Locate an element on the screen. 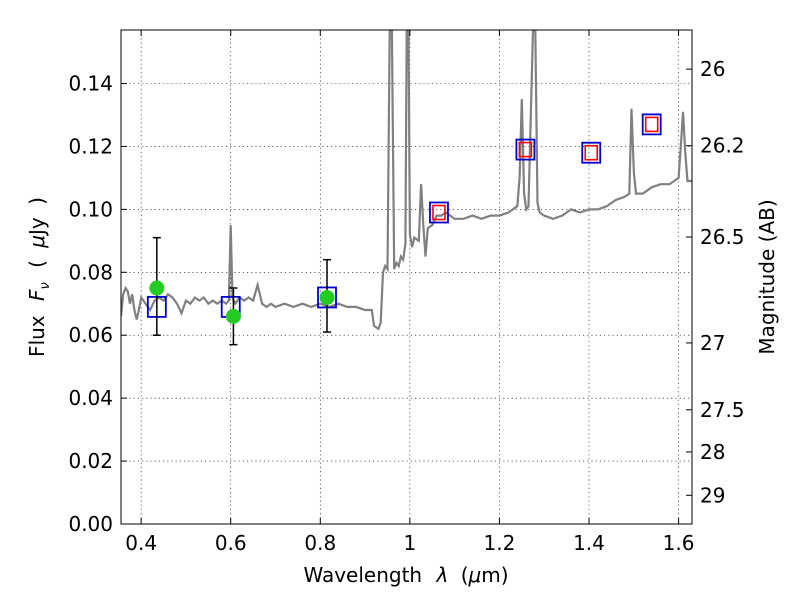 Image resolution: width=800 pixels, height=600 pixels. y-tick-label: 0.08 is located at coordinates (90, 272).